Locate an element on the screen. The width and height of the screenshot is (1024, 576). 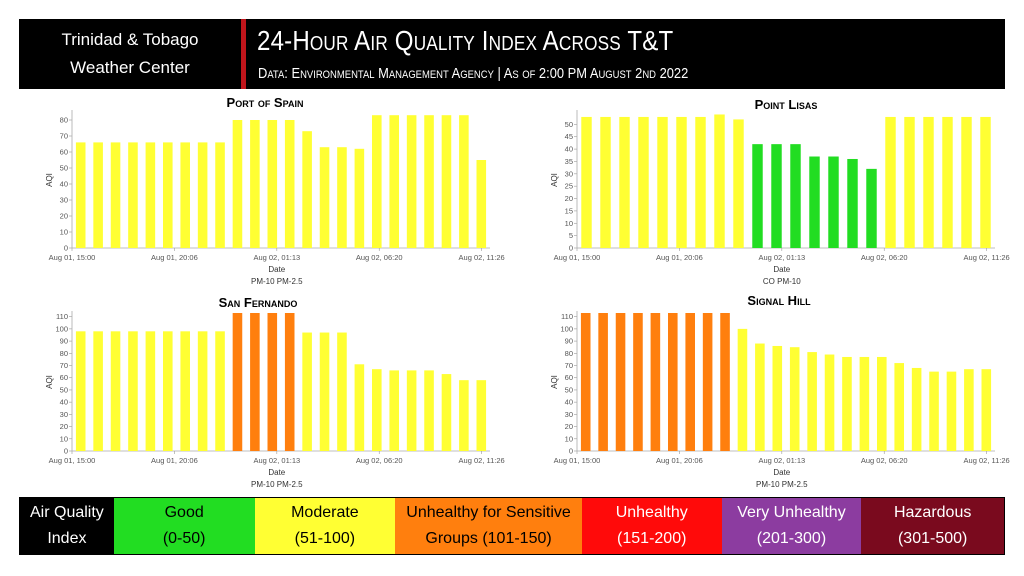
y-tick-label: 20 is located at coordinates (64, 216).